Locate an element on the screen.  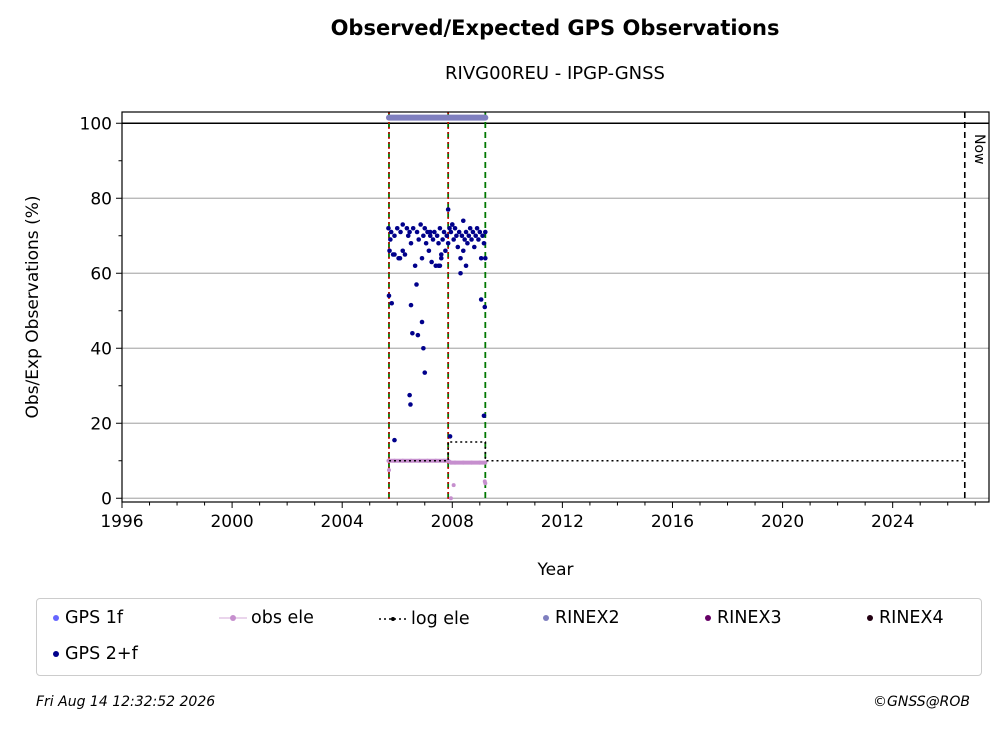
legend-rinex2-label: RINEX2 is located at coordinates (587, 618).